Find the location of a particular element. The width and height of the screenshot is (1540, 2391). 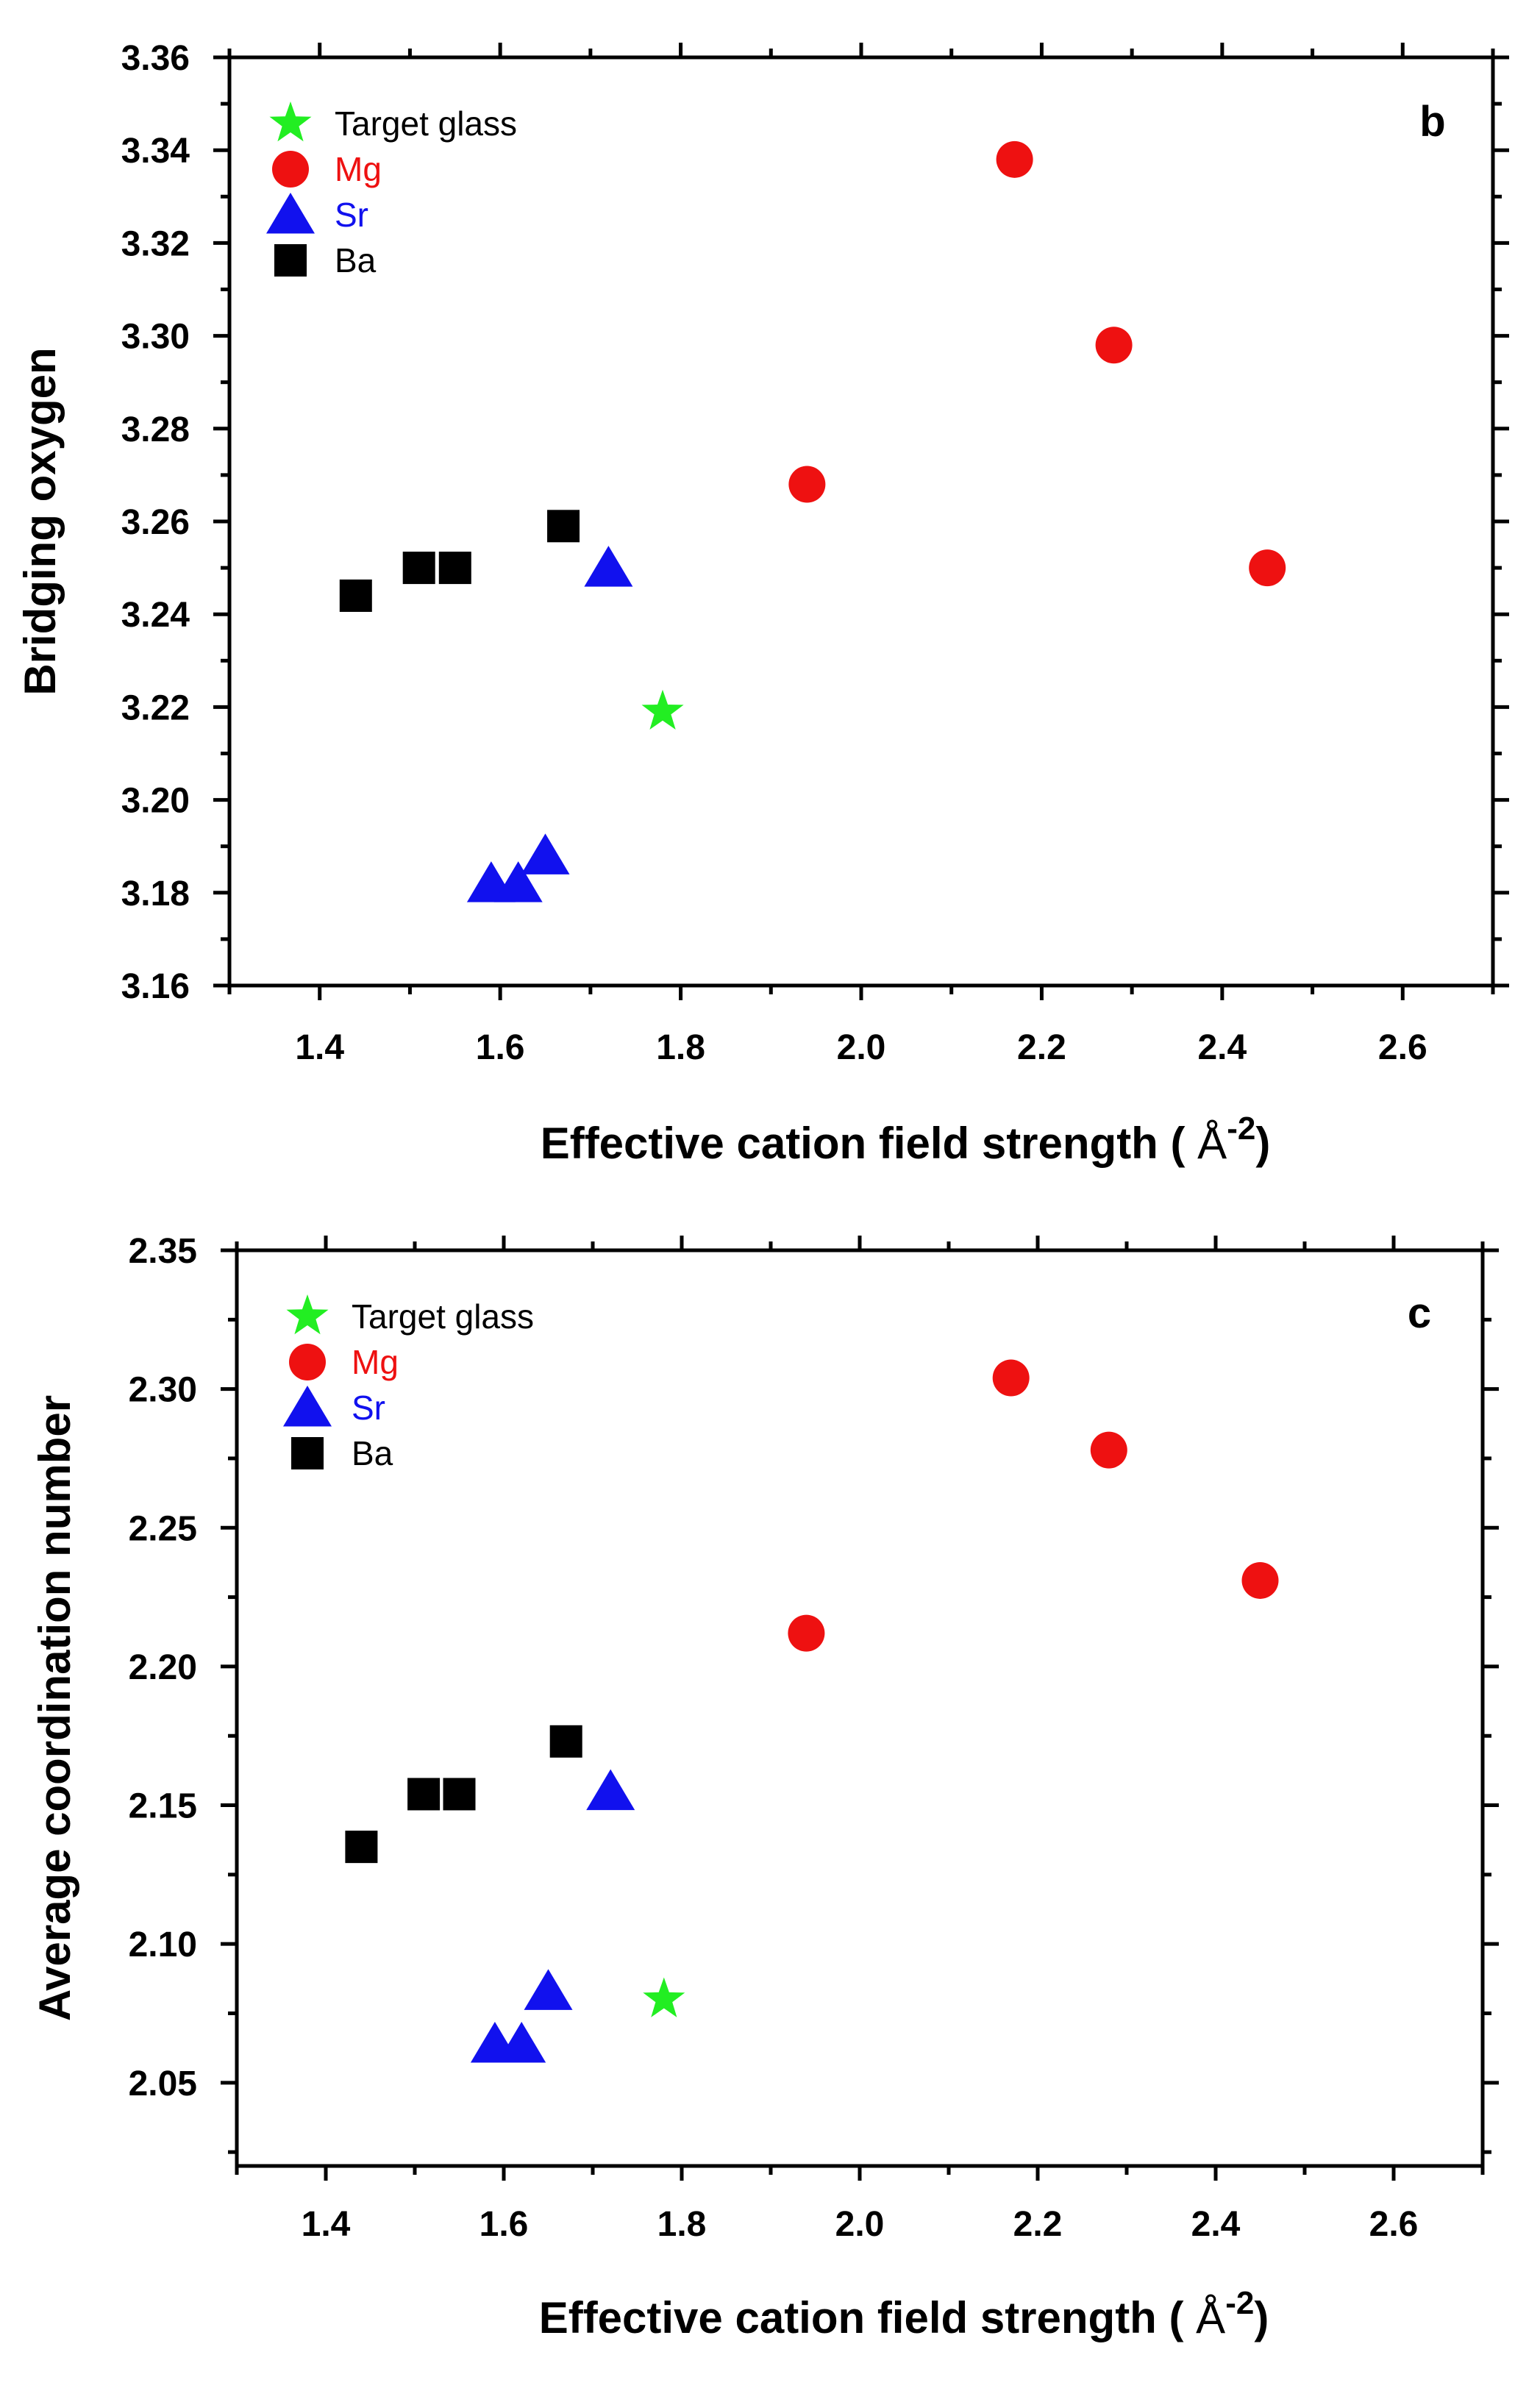

y-tick-label: 2.20 is located at coordinates (163, 1668).